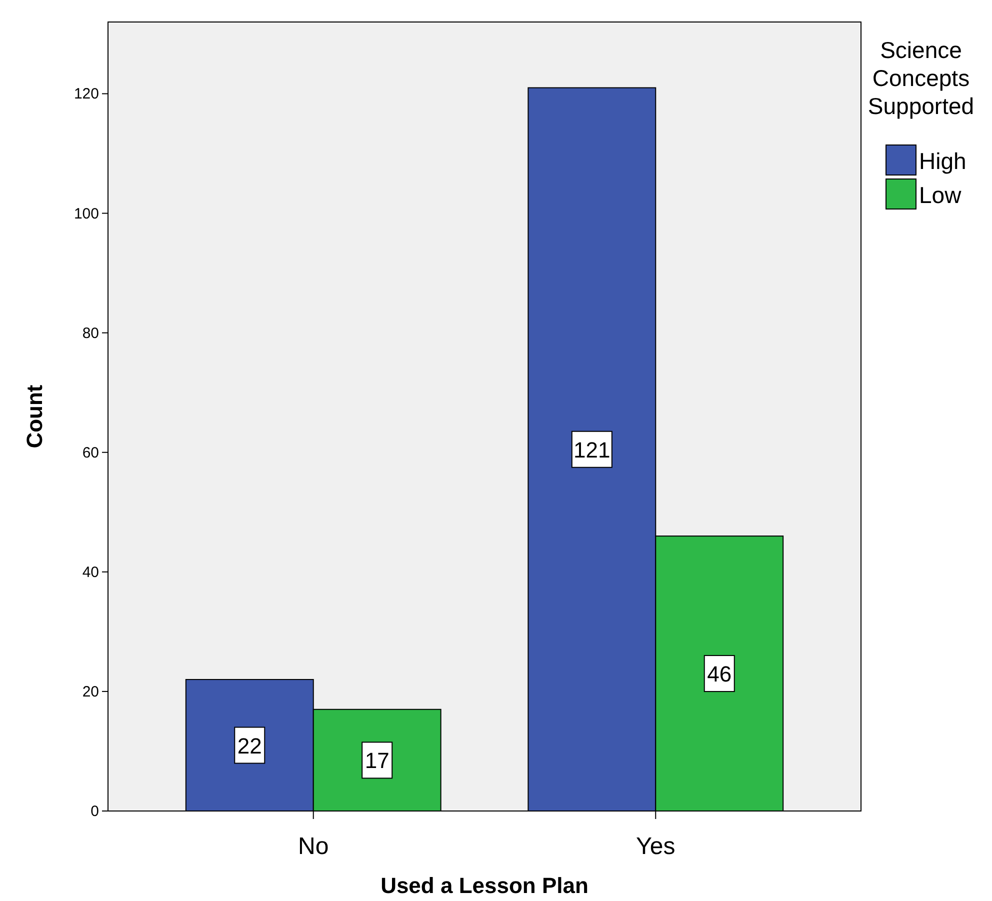 Image resolution: width=992 pixels, height=901 pixels. I want to click on legend-label: High, so click(942, 161).